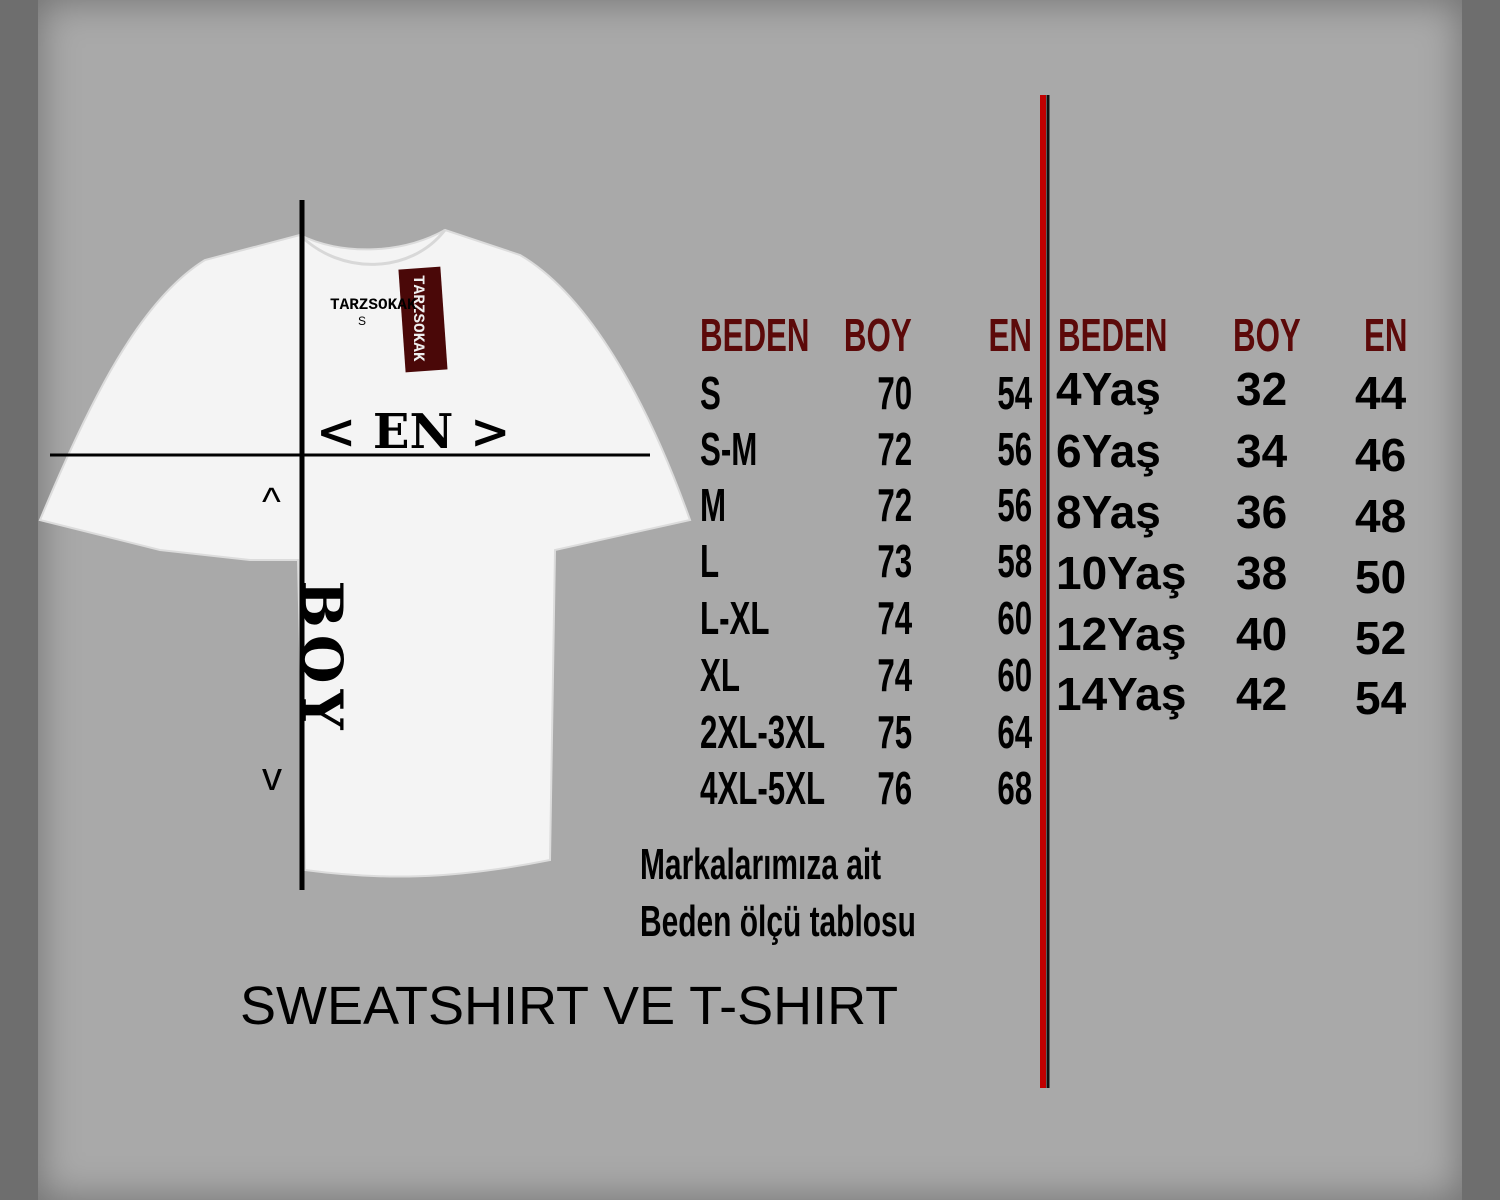 The image size is (1500, 1200). I want to click on size-cell: S, so click(710, 393).